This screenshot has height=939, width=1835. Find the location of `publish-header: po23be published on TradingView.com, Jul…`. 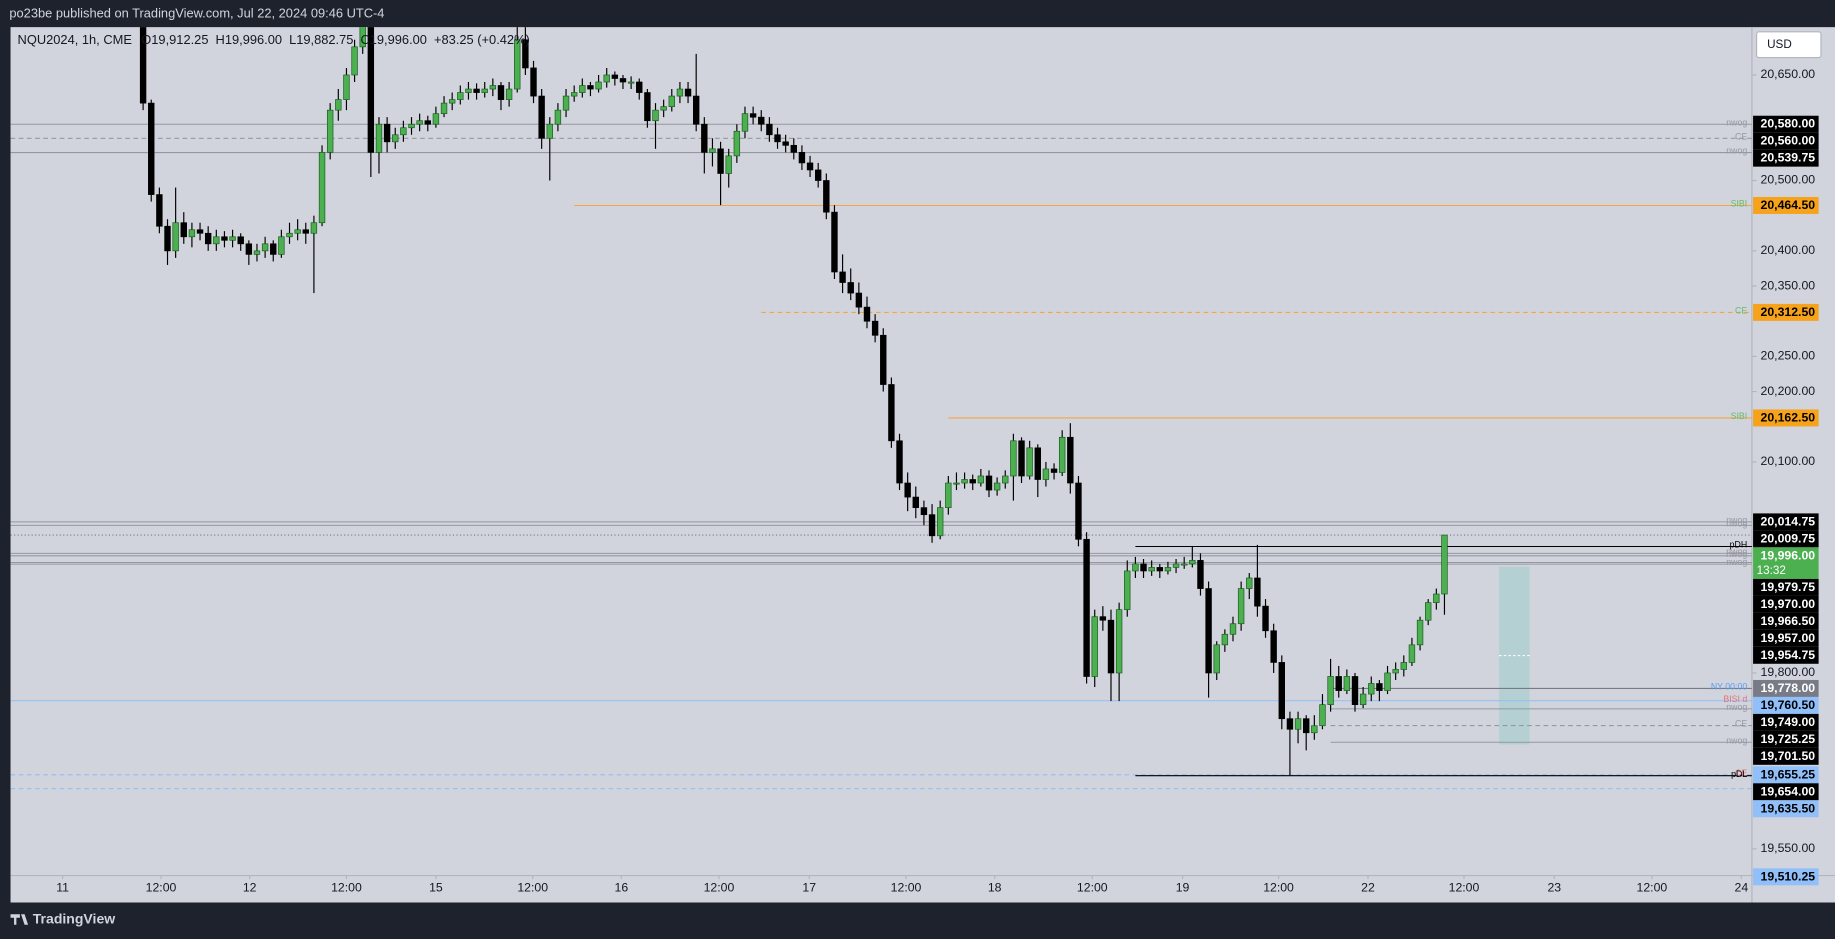

publish-header: po23be published on TradingView.com, Jul… is located at coordinates (196, 13).